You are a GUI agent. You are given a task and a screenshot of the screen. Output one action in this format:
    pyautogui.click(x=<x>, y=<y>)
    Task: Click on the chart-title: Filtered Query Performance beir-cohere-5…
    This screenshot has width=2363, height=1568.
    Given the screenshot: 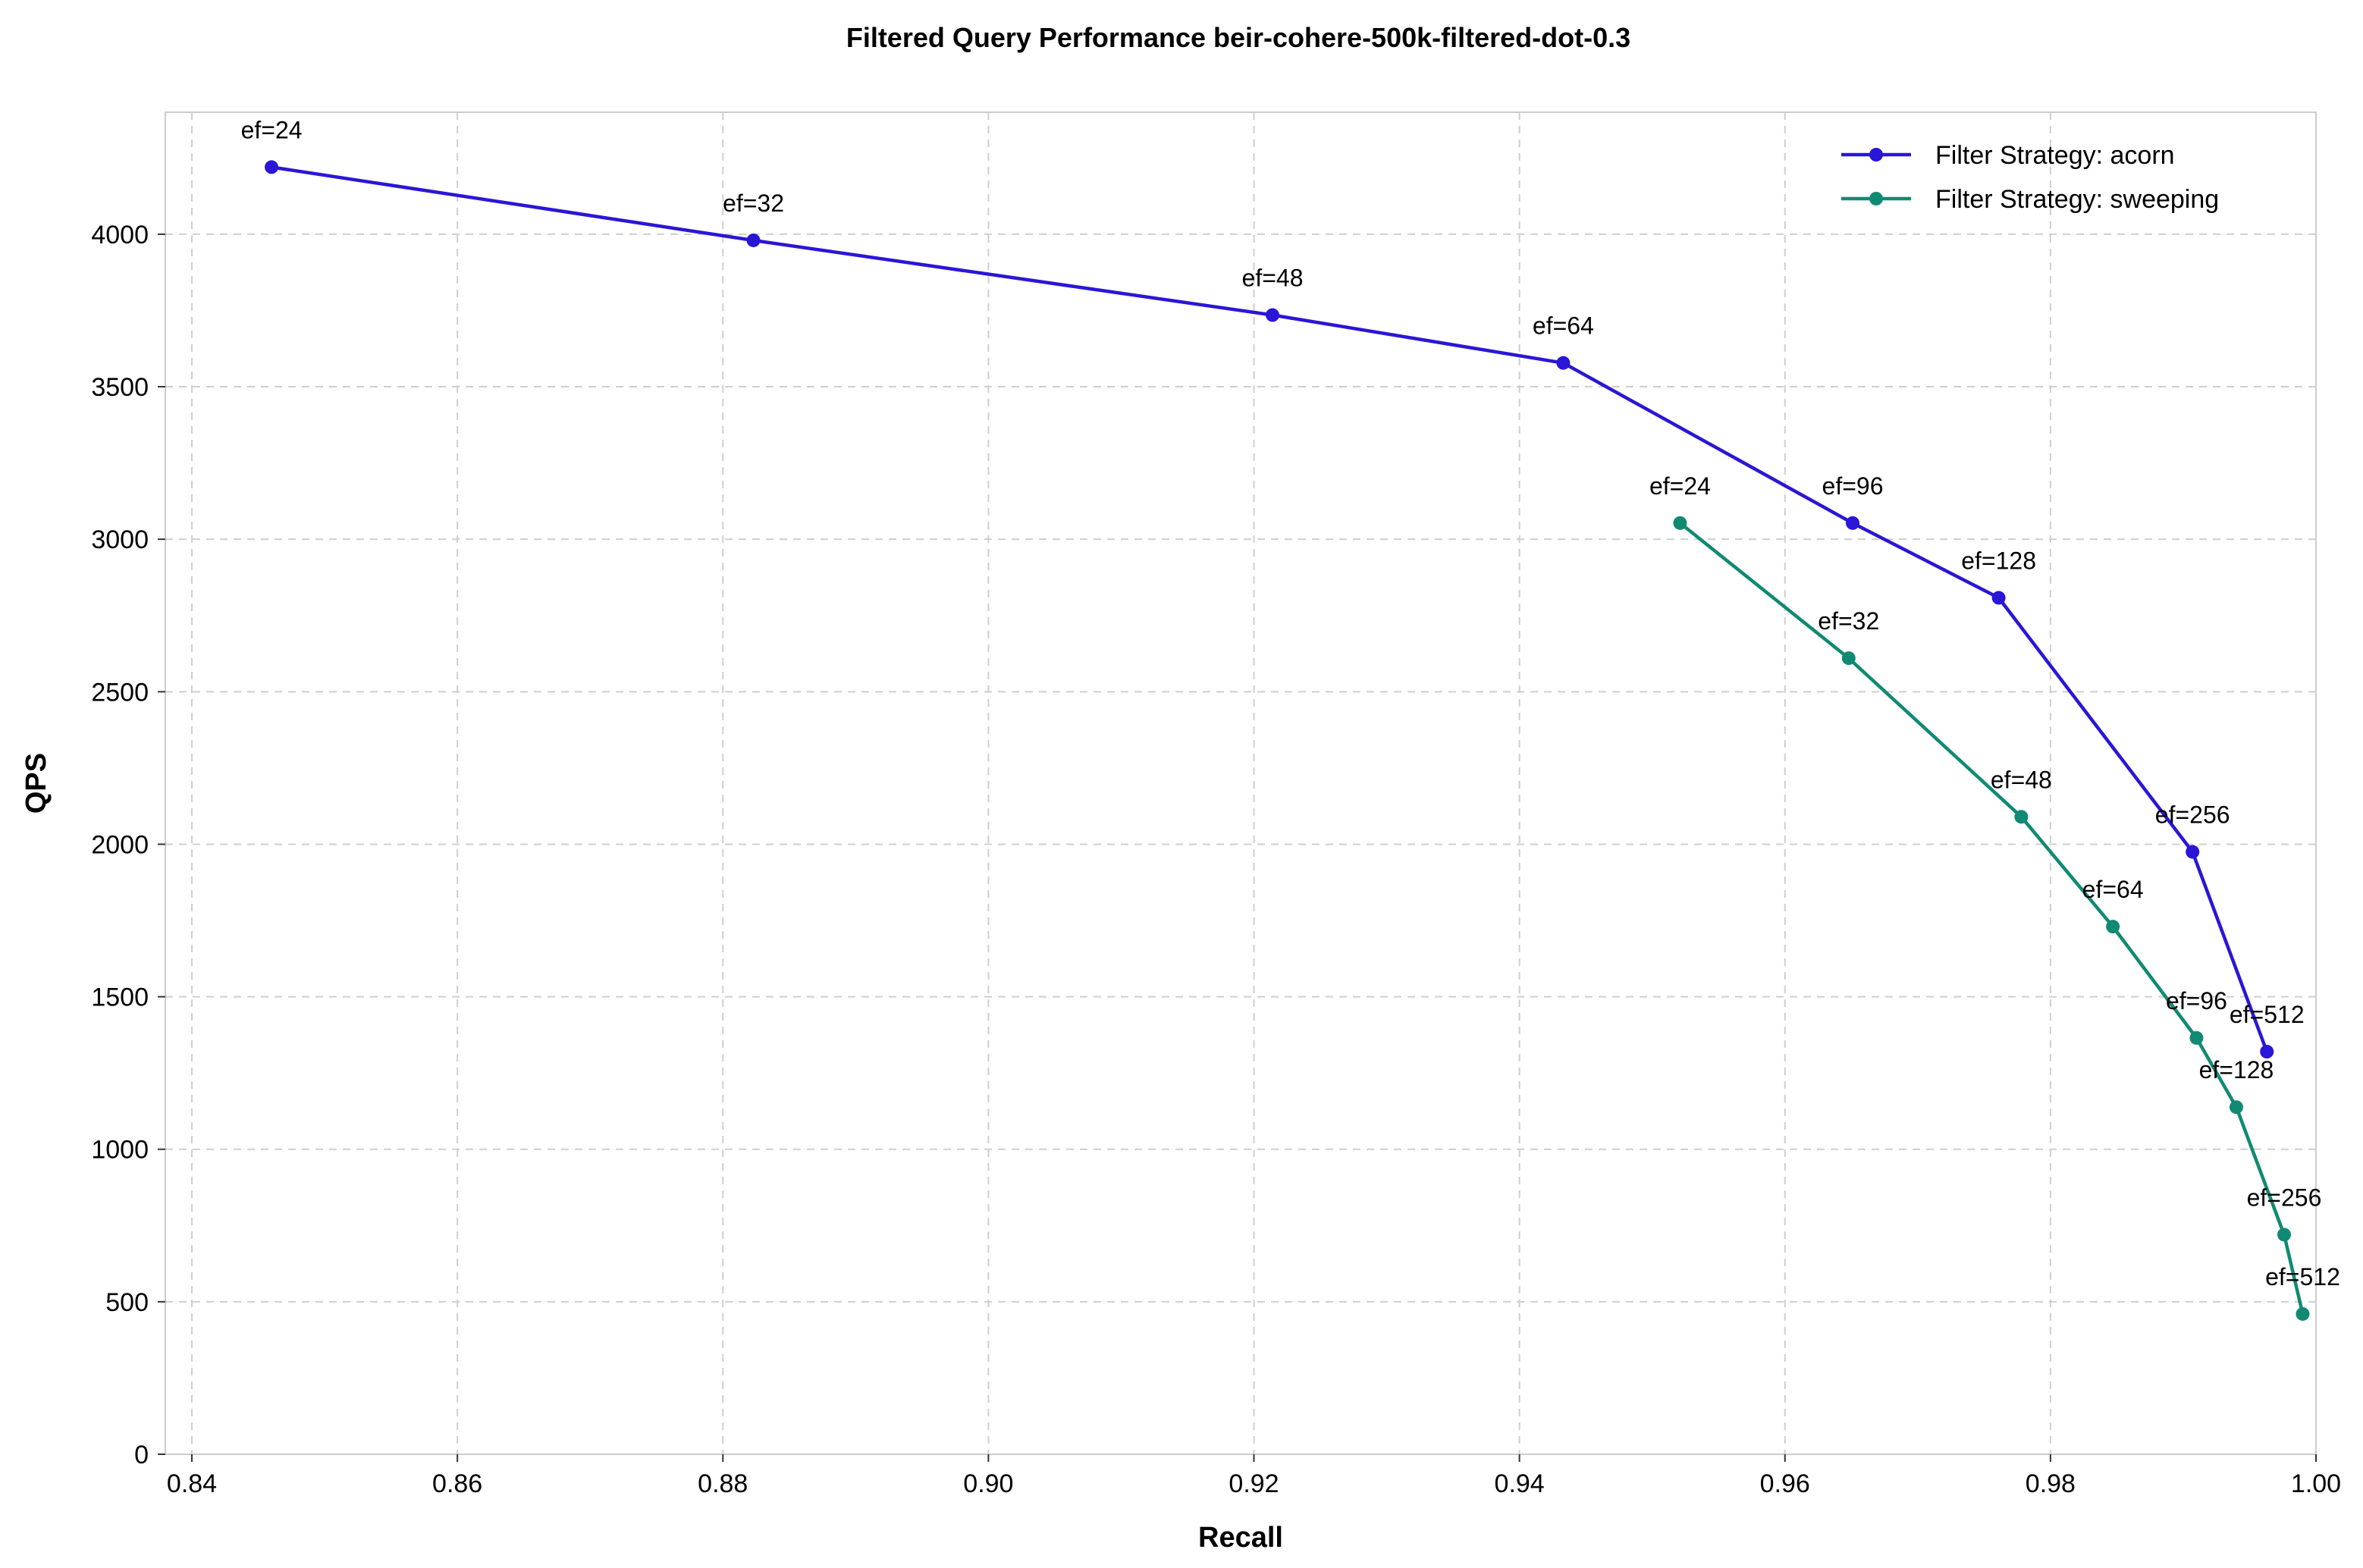 What is the action you would take?
    pyautogui.click(x=1238, y=38)
    